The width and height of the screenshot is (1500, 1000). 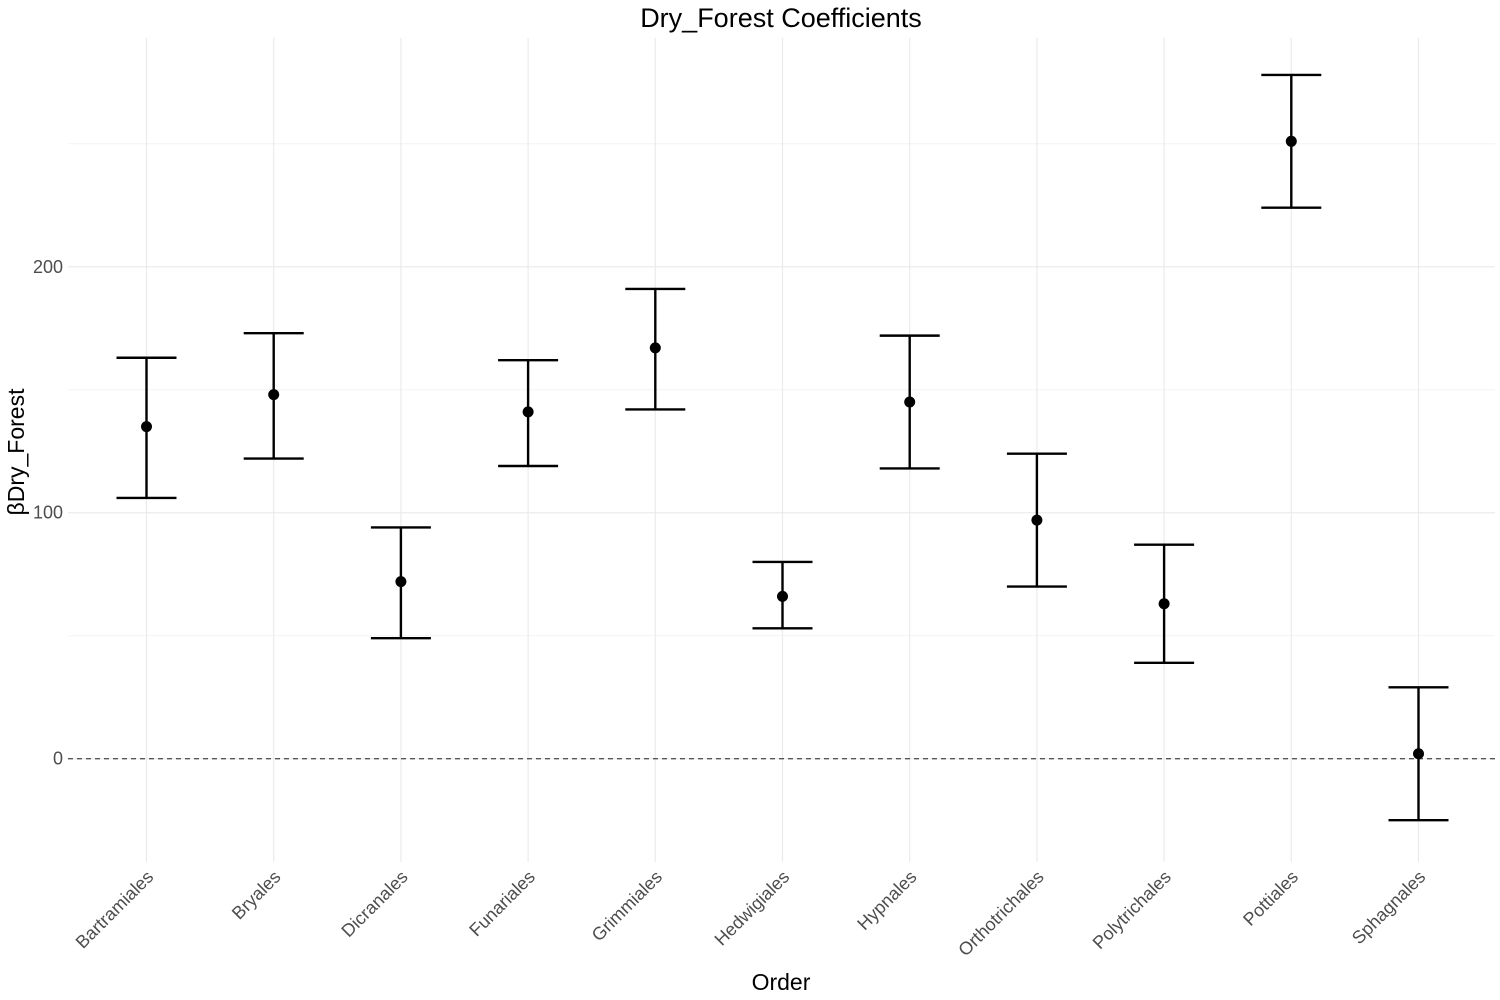 I want to click on error-bar-sphagnales, so click(x=1418, y=754).